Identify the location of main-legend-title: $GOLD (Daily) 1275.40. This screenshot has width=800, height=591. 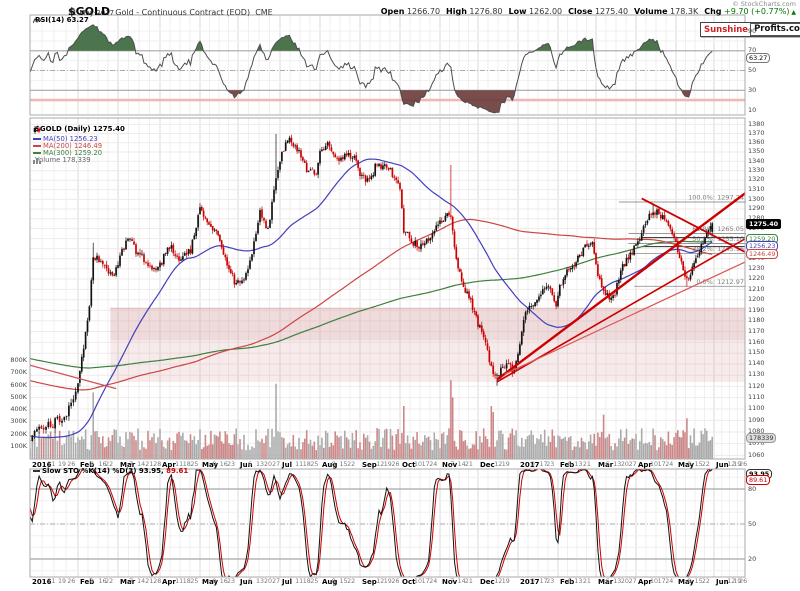
(80, 129).